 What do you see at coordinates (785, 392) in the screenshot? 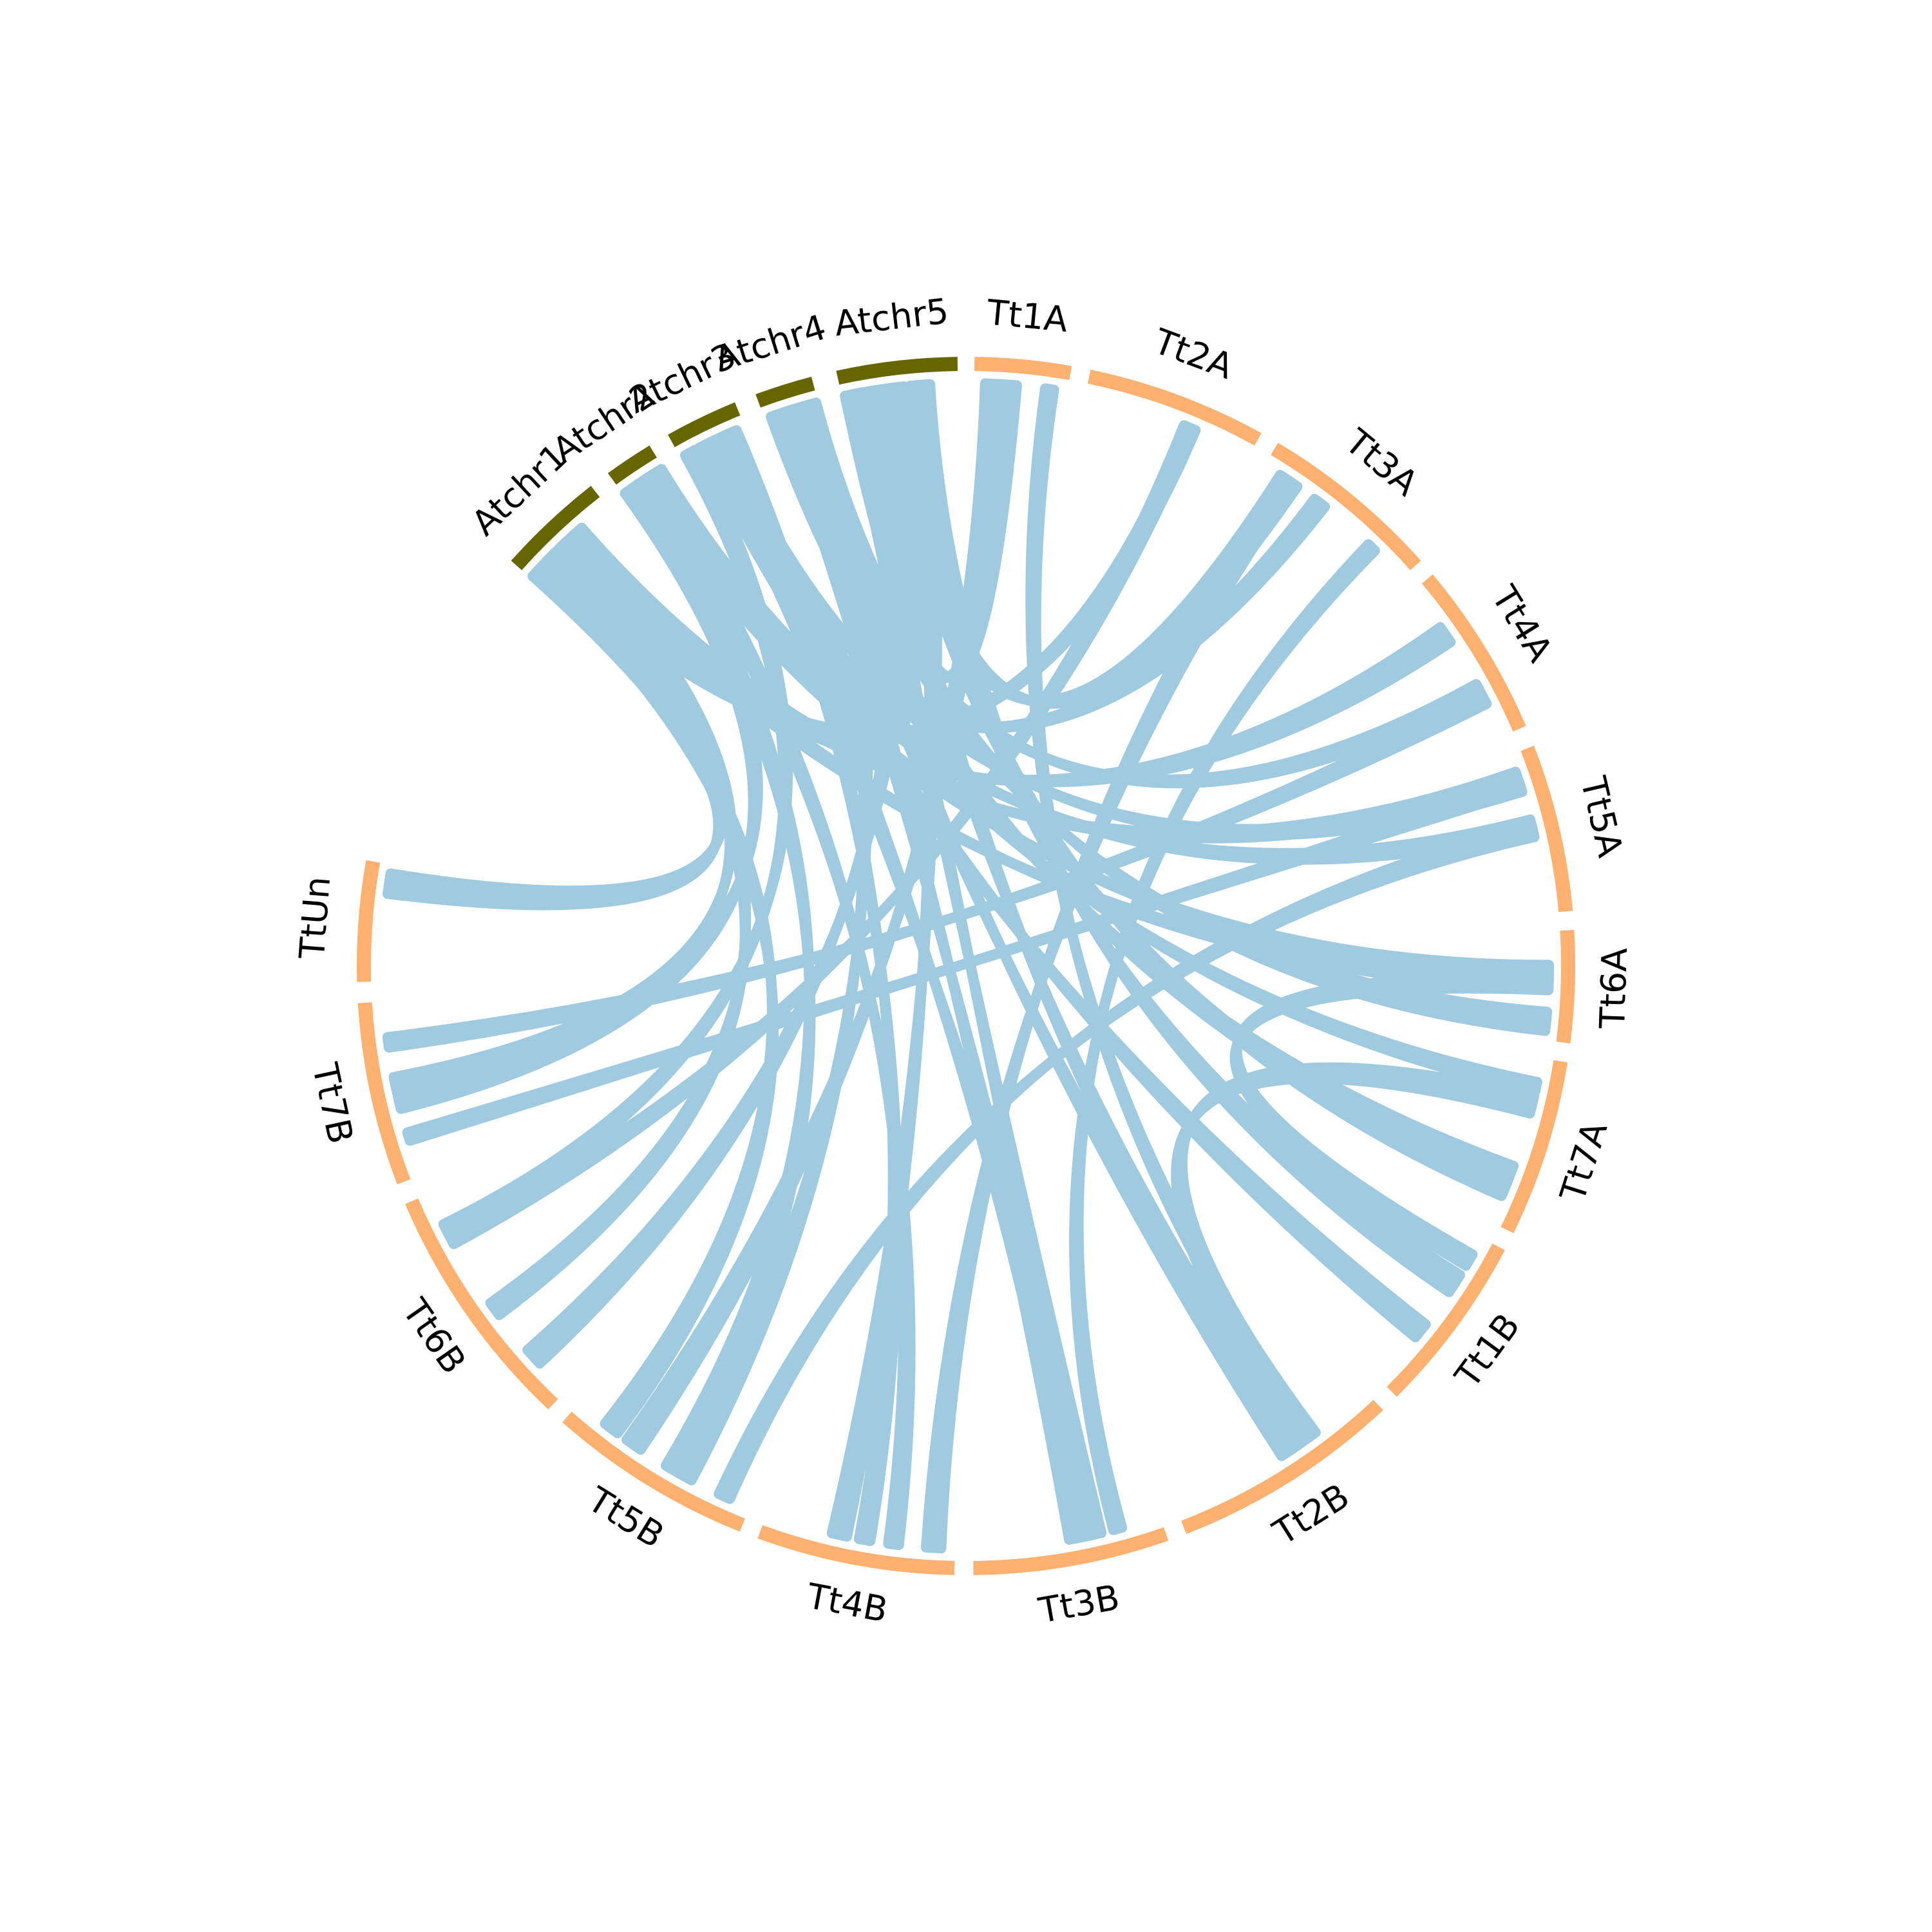
I see `ideogram-Atchr4` at bounding box center [785, 392].